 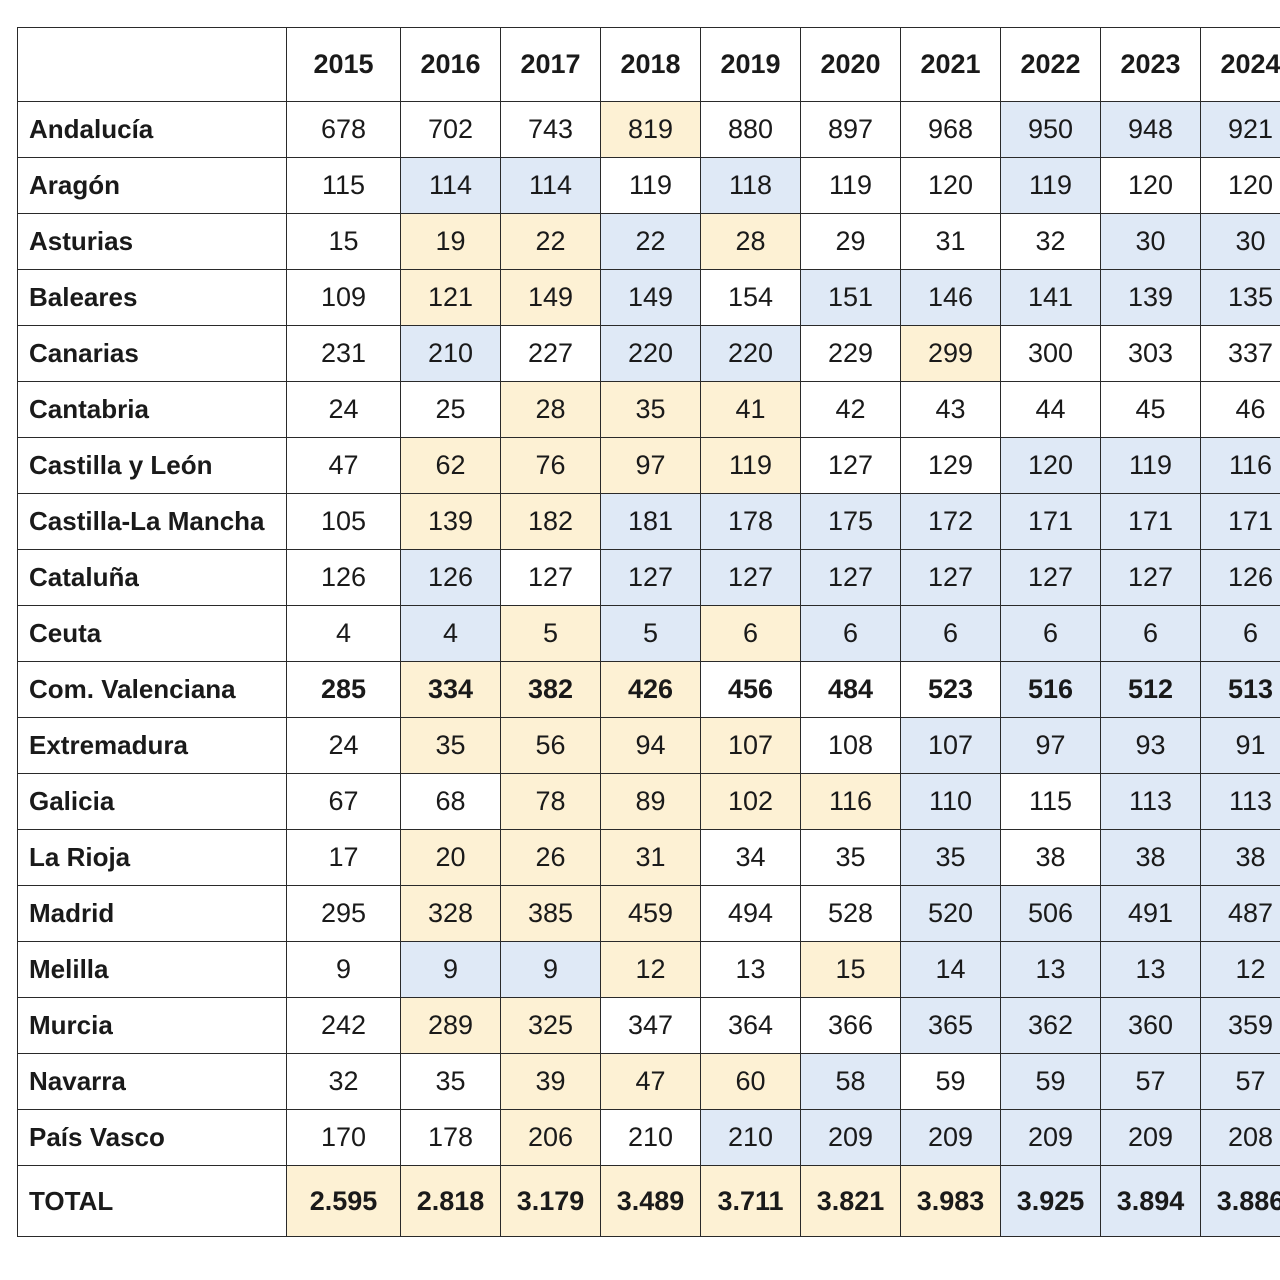 I want to click on region-label: Madrid, so click(x=152, y=913).